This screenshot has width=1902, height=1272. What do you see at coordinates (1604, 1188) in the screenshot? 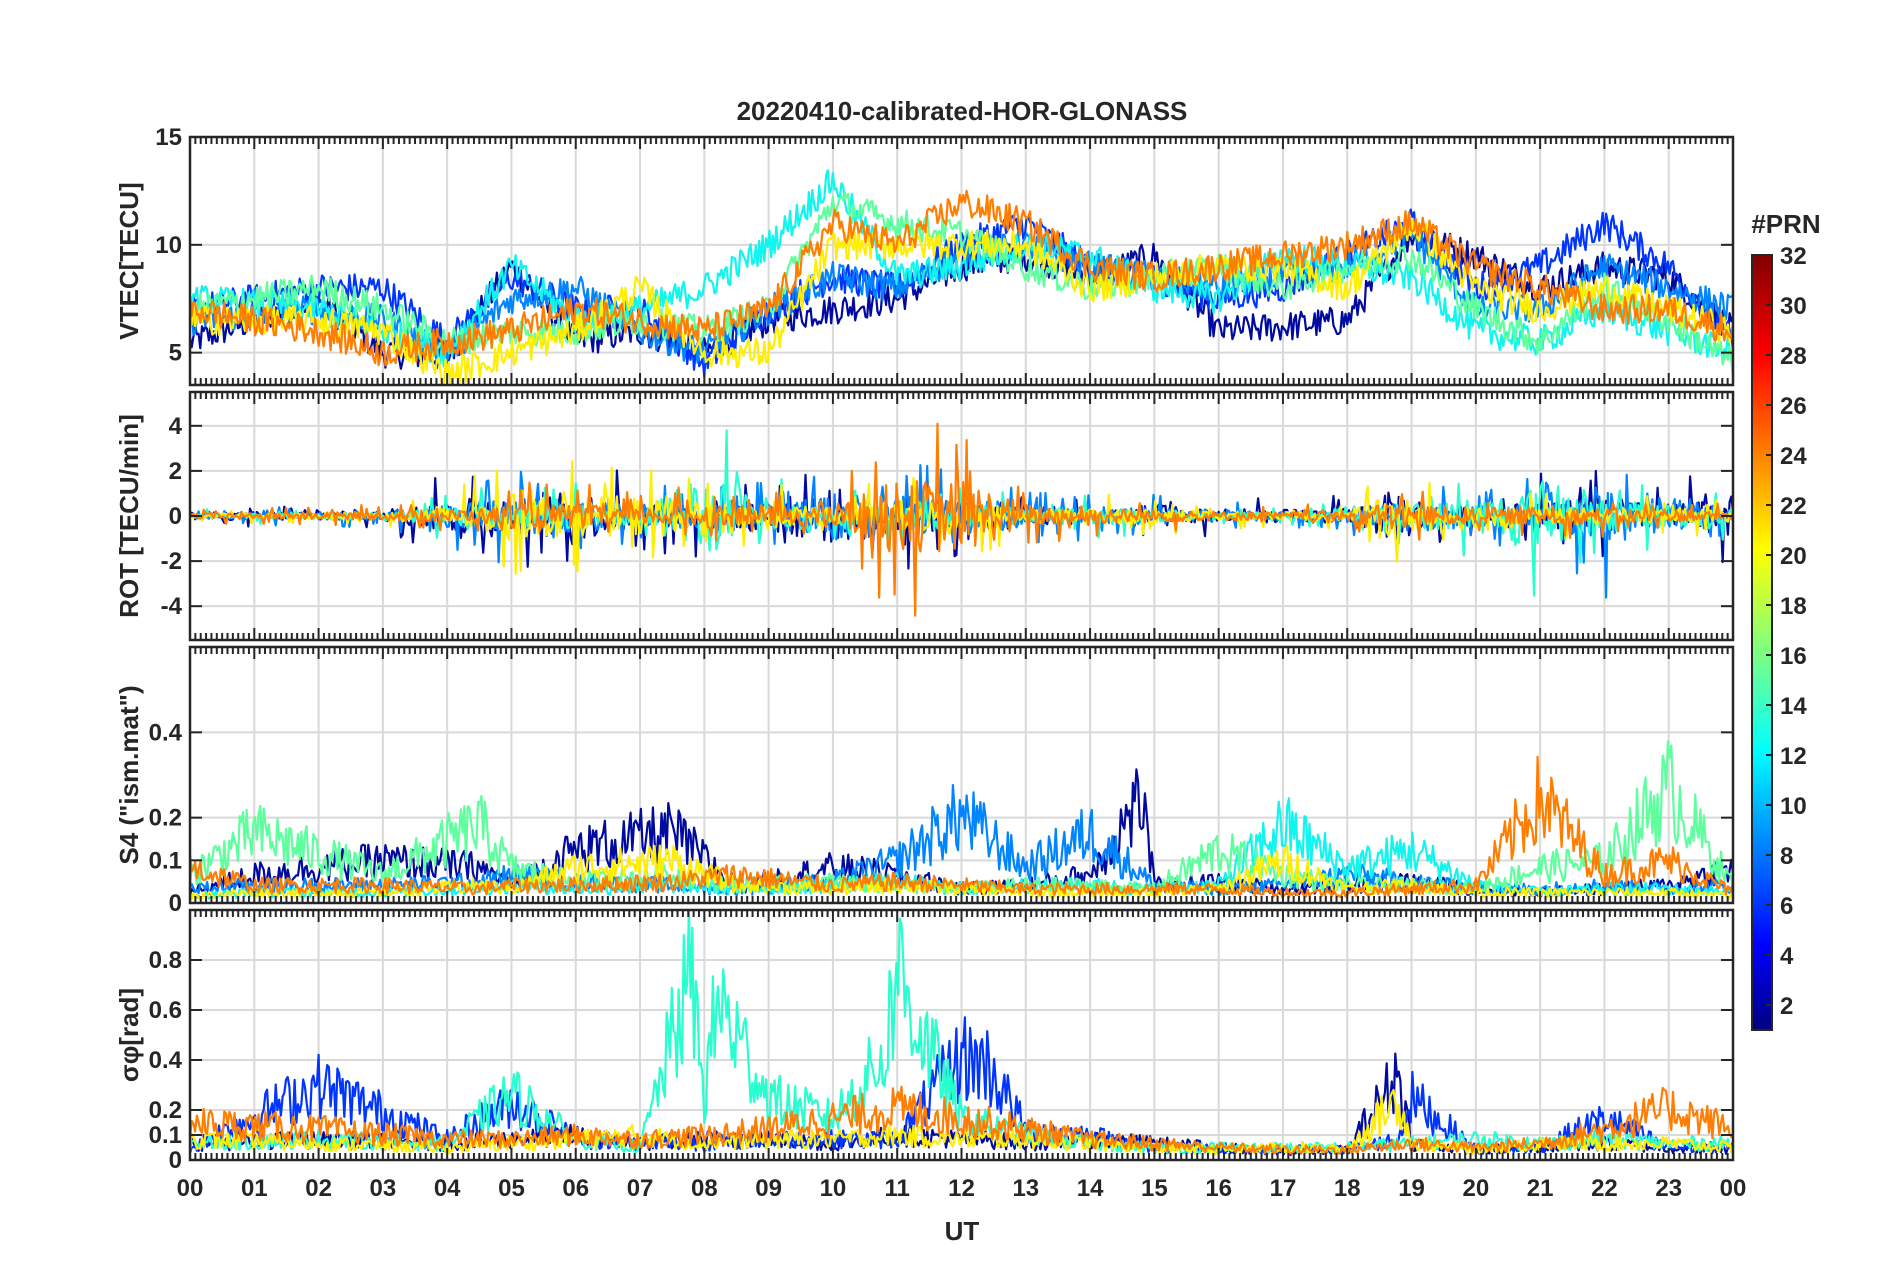
I see `x-tick-label: 22` at bounding box center [1604, 1188].